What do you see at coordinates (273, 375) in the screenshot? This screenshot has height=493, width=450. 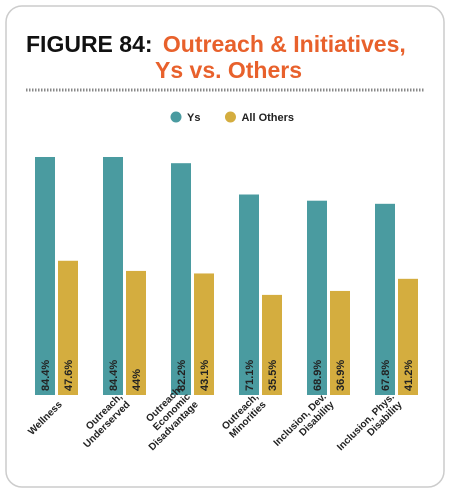 I see `value-label: 35.5%` at bounding box center [273, 375].